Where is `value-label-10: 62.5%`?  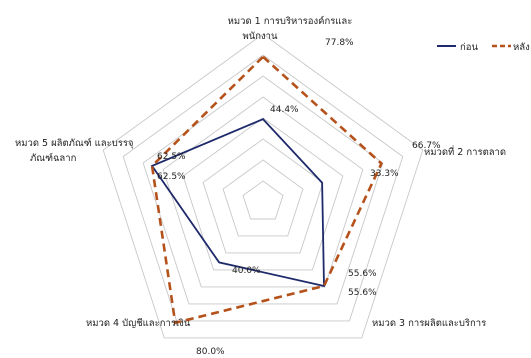 value-label-10: 62.5% is located at coordinates (171, 177).